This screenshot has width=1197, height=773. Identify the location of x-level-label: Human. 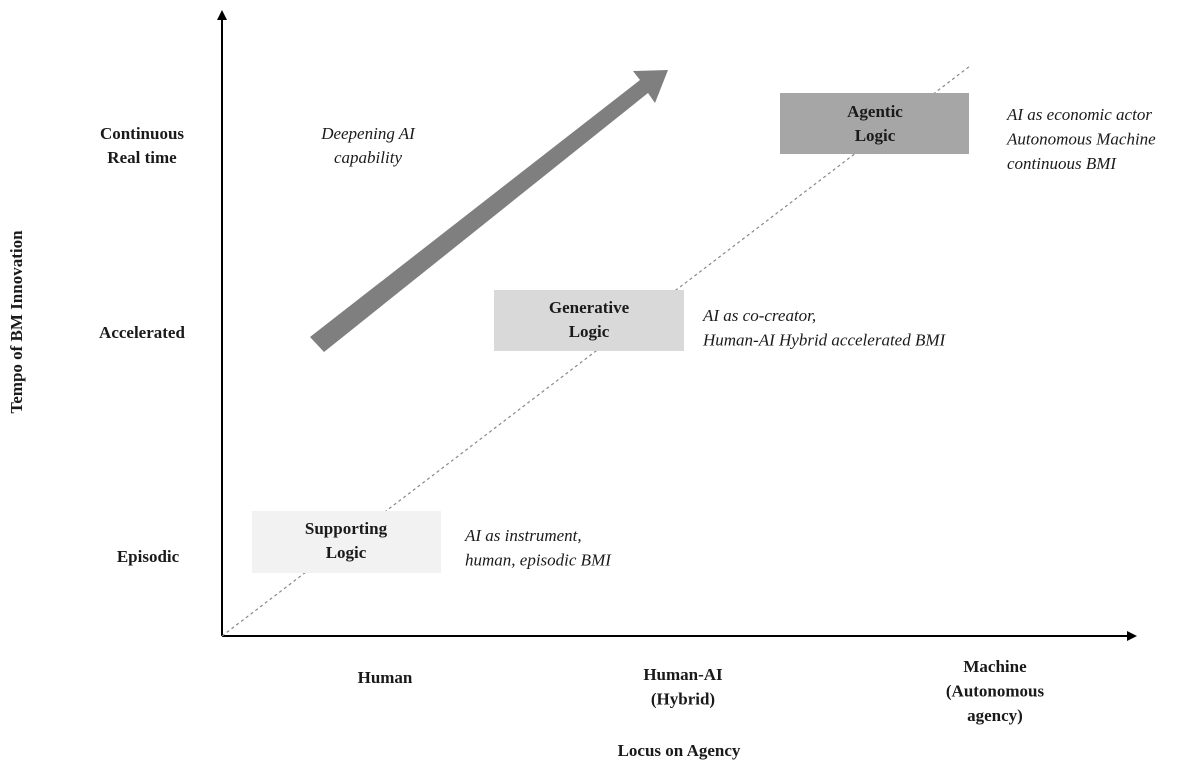
(385, 677).